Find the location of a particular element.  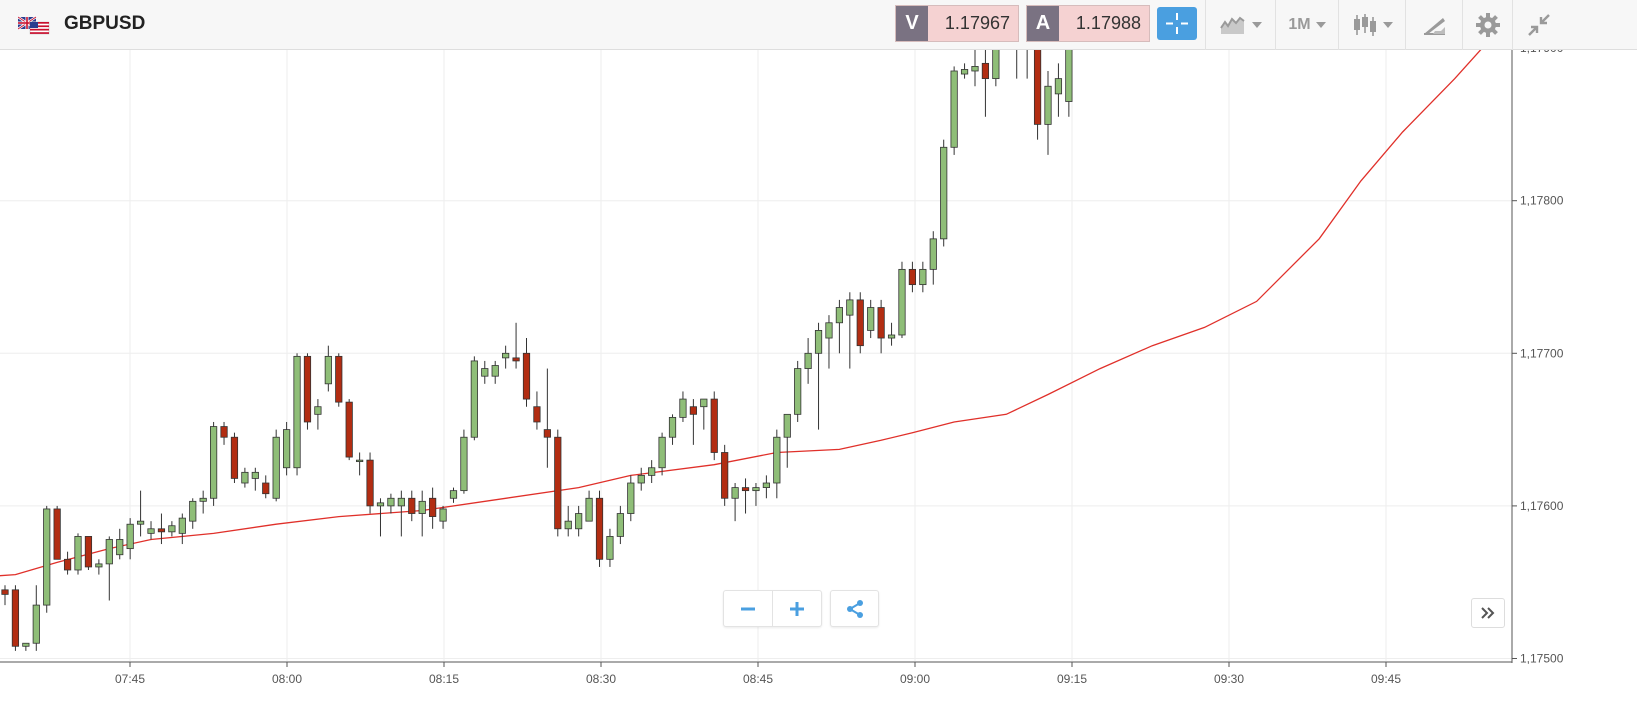

zoom-out-button is located at coordinates (748, 608).